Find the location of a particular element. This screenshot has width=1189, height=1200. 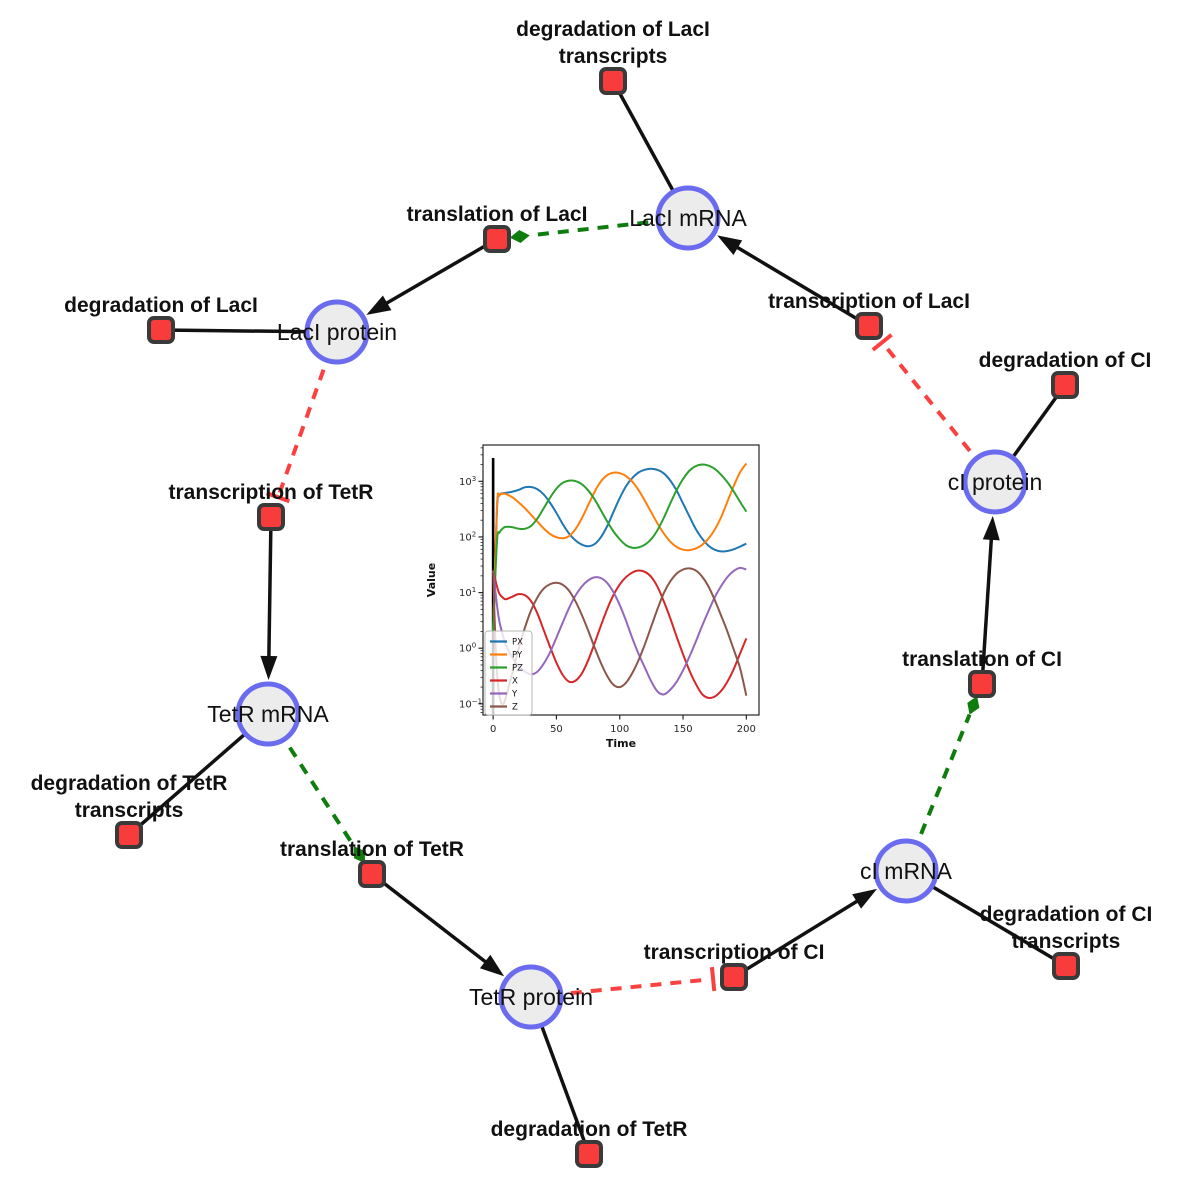

x-tick-label: 0 is located at coordinates (493, 729).